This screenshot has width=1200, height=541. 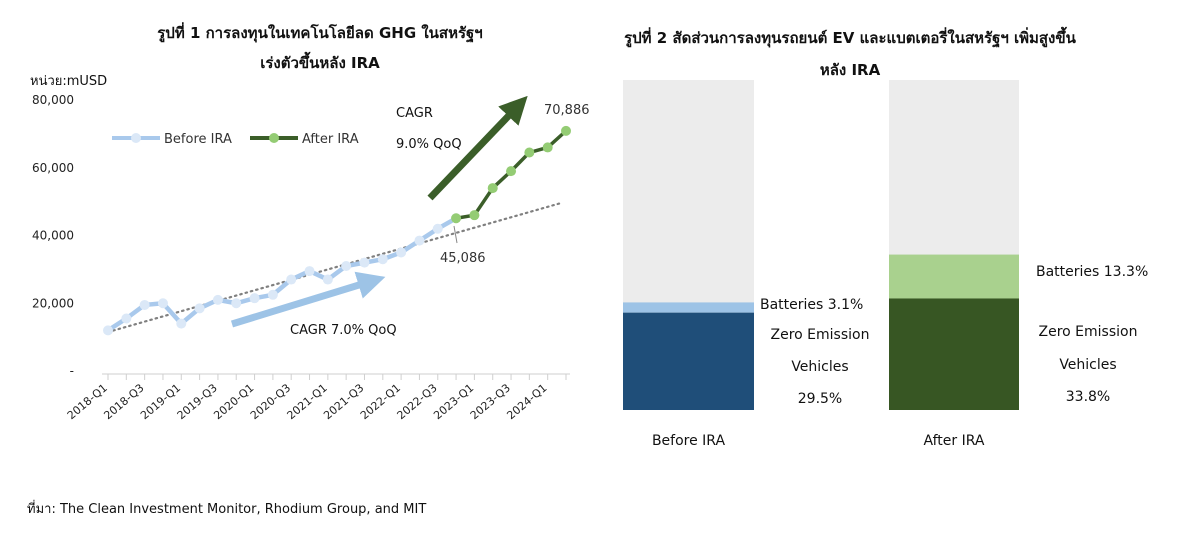 I want to click on data-label-batteries-before-ira: Batteries 3.1%, so click(x=811, y=305).